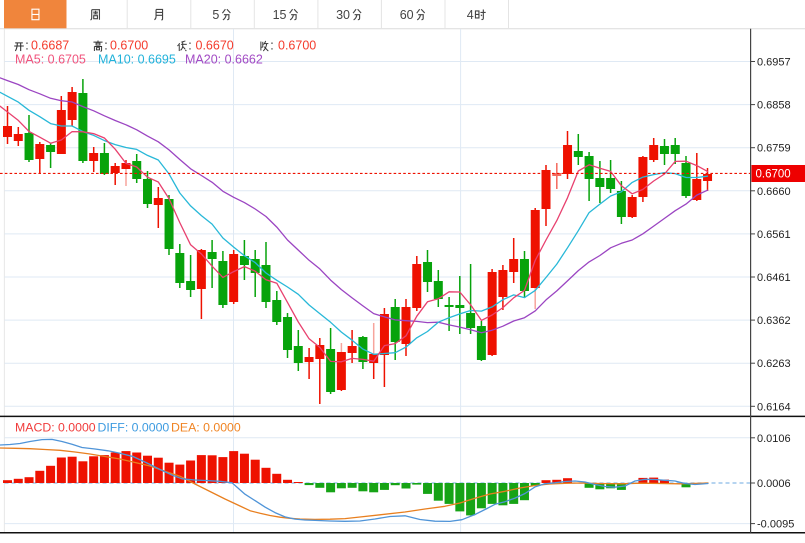 Image resolution: width=805 pixels, height=543 pixels. Describe the element at coordinates (470, 15) in the screenshot. I see `svg-text: 4` at that location.